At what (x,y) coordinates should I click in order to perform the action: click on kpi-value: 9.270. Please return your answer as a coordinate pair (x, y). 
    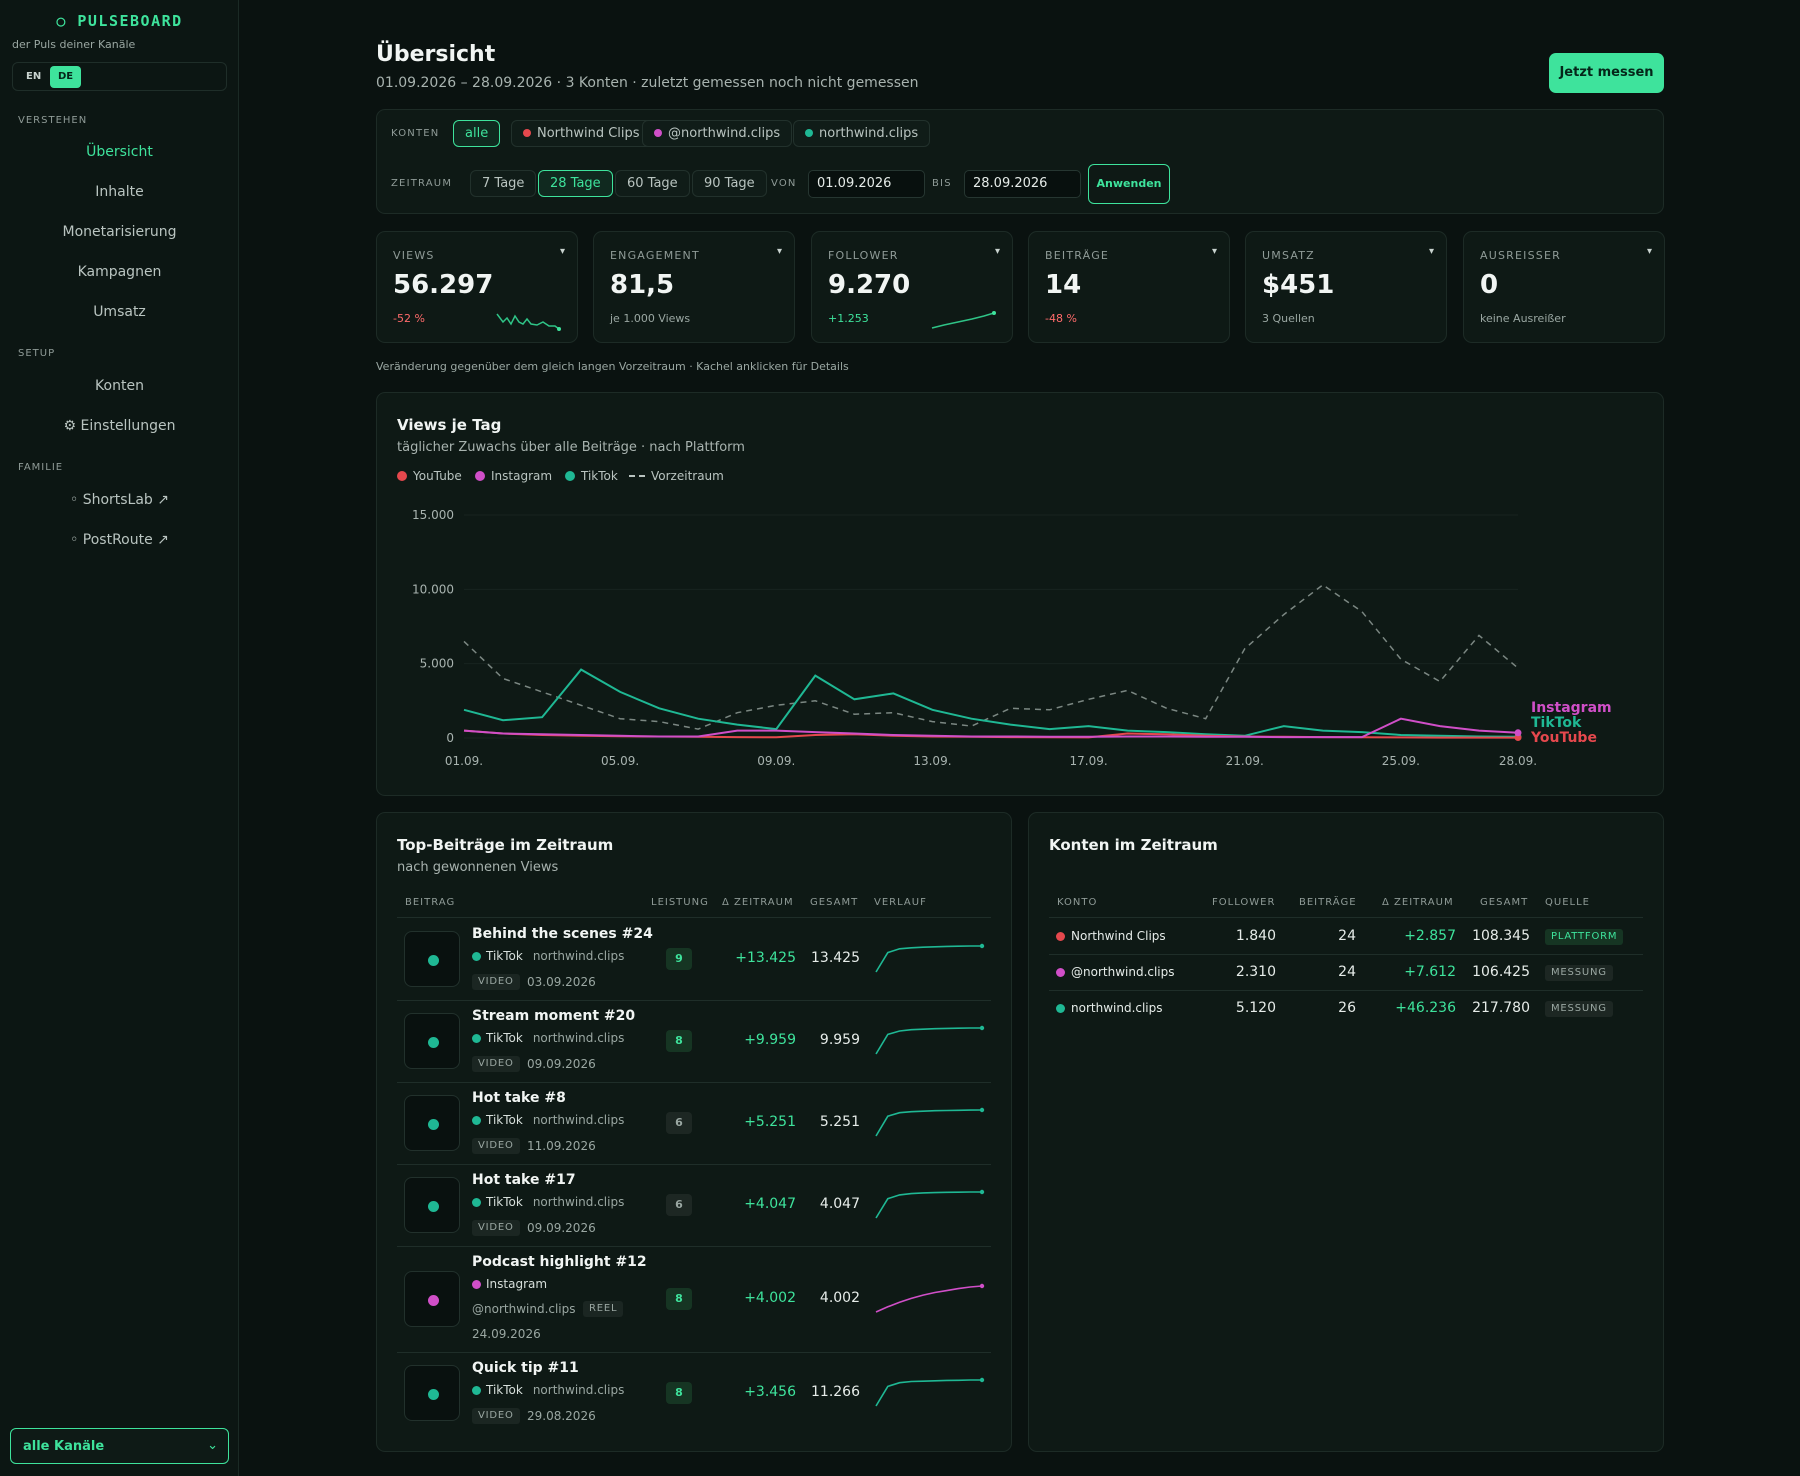
    Looking at the image, I should click on (869, 285).